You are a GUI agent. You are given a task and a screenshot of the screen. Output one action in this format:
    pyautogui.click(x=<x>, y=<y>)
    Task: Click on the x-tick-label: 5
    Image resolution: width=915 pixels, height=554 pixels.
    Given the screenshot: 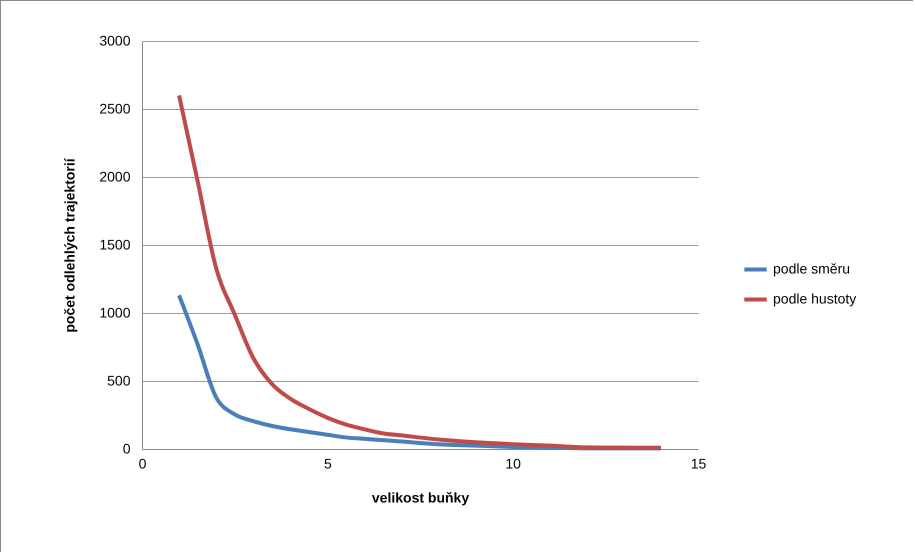 What is the action you would take?
    pyautogui.click(x=328, y=464)
    